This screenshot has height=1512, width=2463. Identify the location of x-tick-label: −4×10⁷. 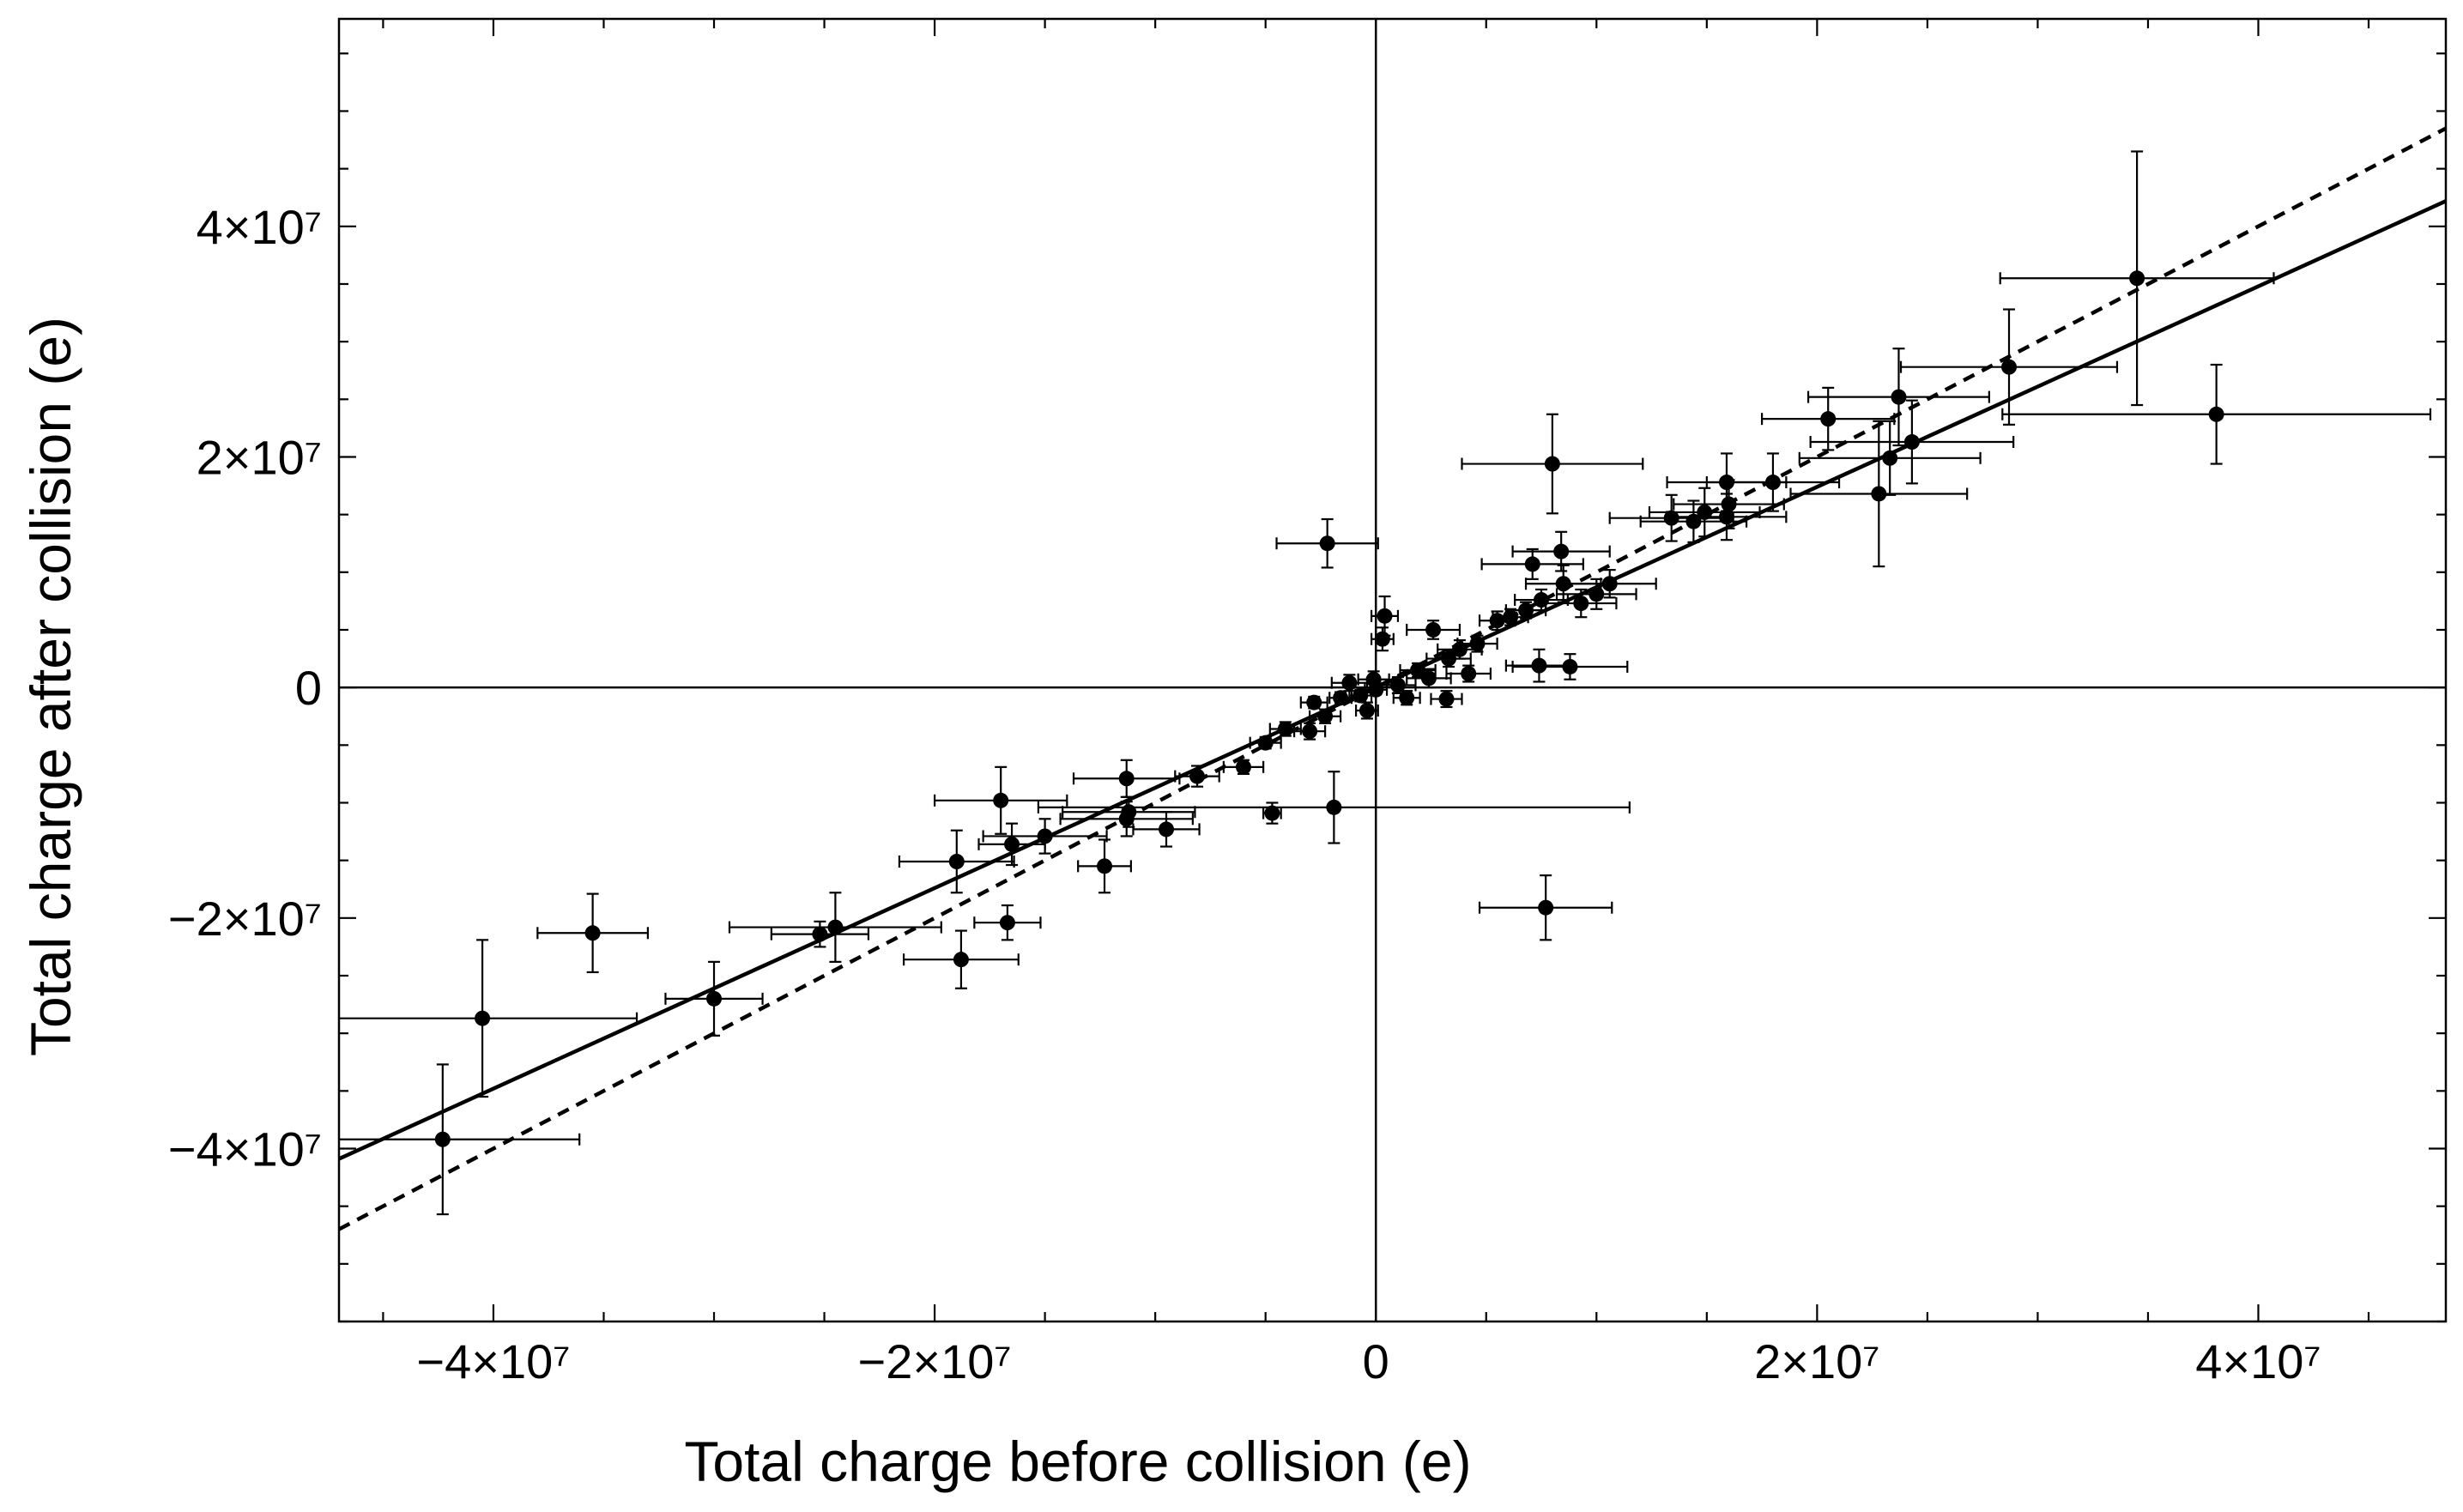
(493, 1361).